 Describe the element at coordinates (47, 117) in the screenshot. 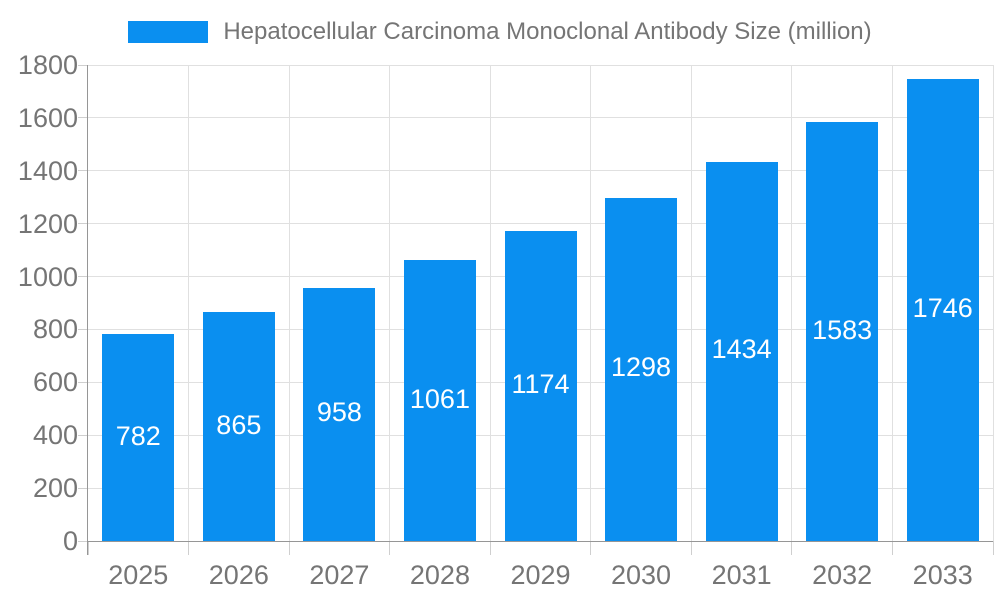

I see `y-tick-label: 1600` at that location.